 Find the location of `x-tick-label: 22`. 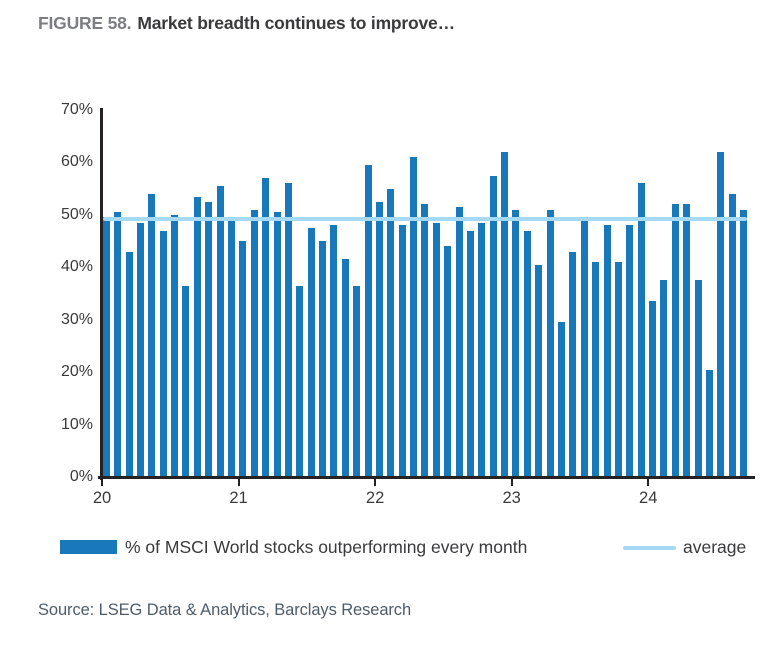

x-tick-label: 22 is located at coordinates (375, 498).